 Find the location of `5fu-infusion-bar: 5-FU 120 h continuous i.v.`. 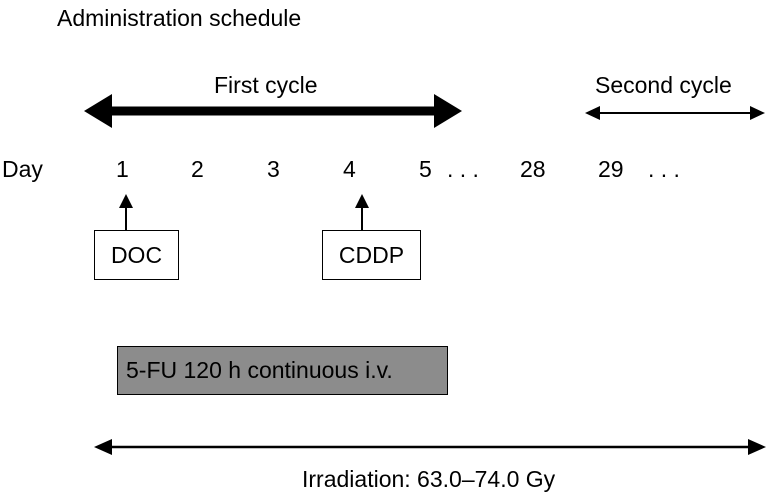

5fu-infusion-bar: 5-FU 120 h continuous i.v. is located at coordinates (282, 370).